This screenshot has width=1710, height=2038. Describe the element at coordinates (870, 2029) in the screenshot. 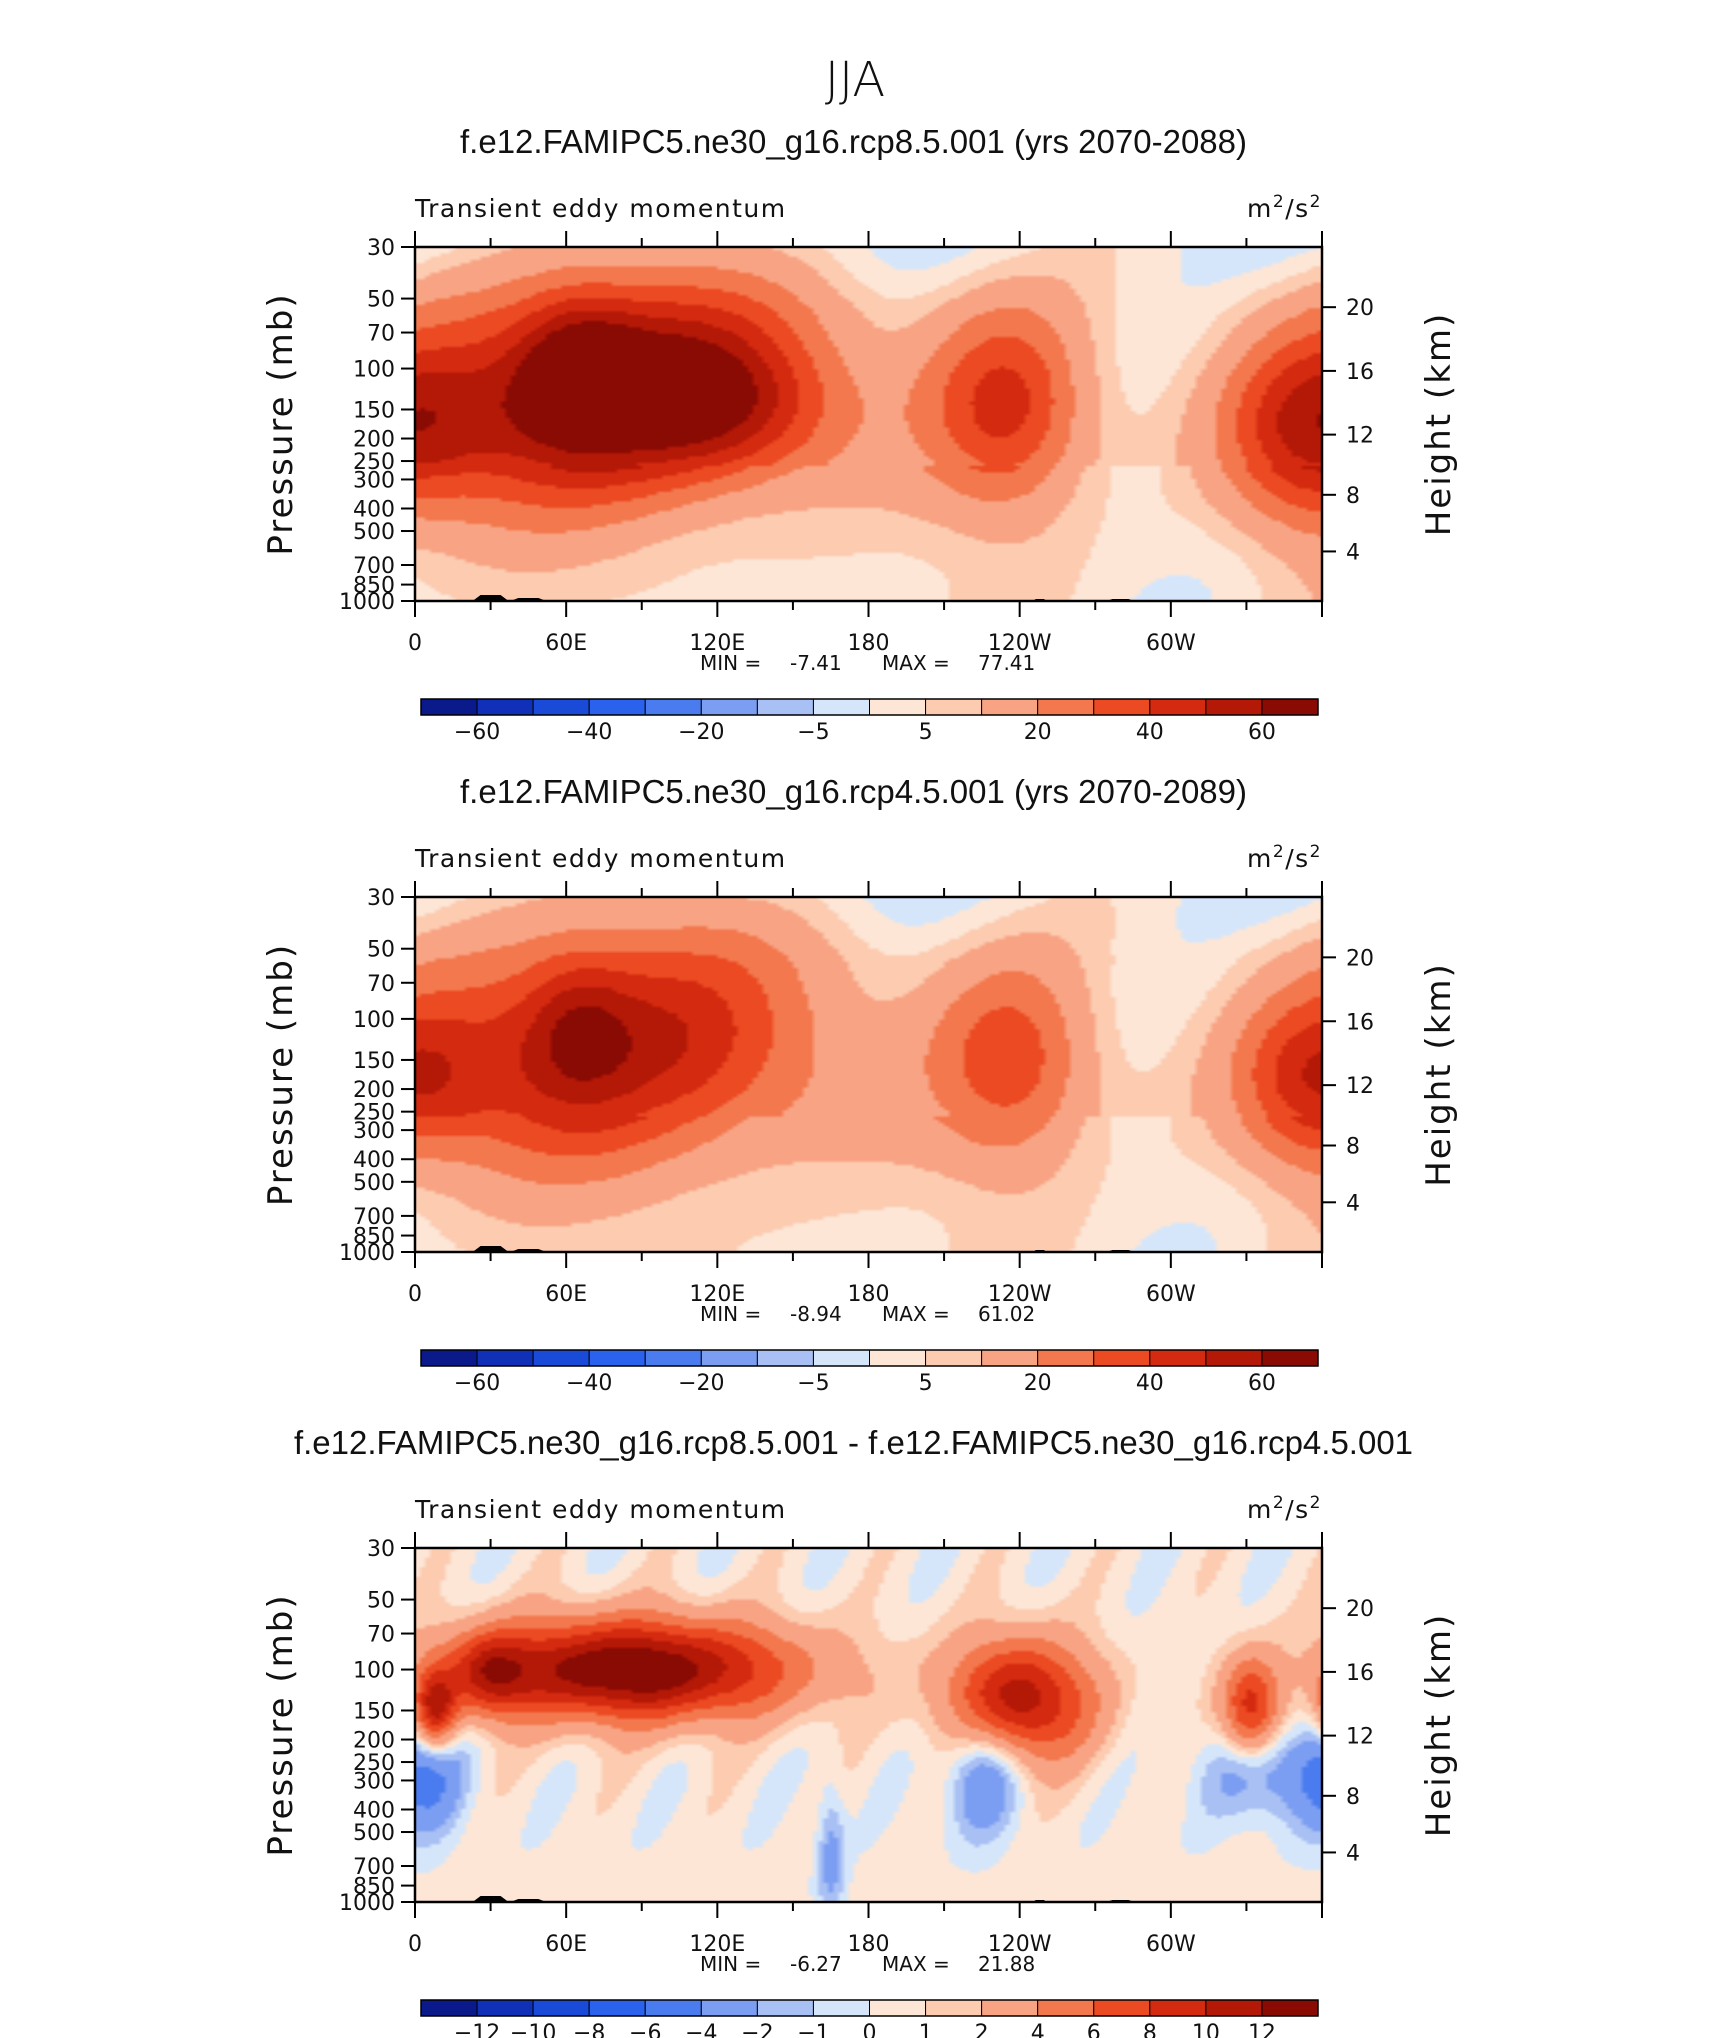

I see `colorbar-label: 0` at that location.